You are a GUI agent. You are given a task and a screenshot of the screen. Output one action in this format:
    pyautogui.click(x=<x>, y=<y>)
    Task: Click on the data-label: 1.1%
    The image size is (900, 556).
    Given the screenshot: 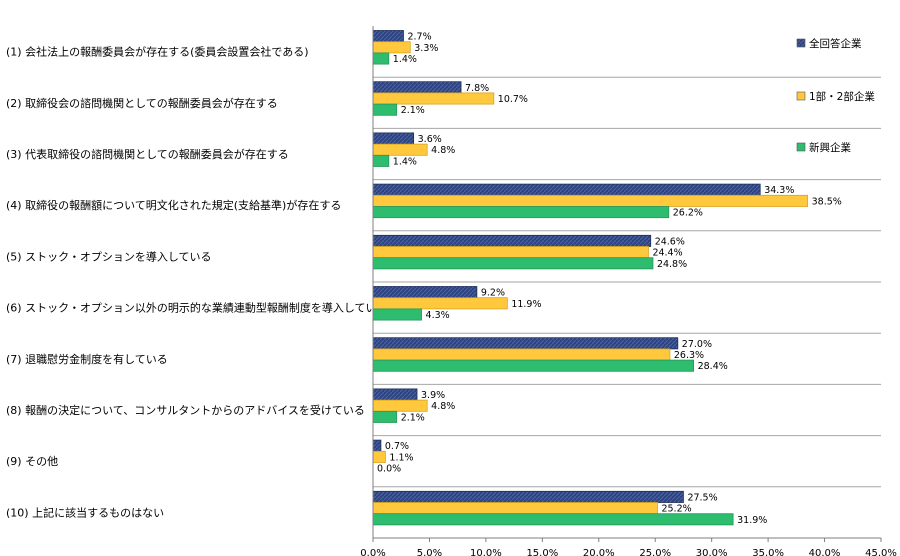 What is the action you would take?
    pyautogui.click(x=401, y=457)
    